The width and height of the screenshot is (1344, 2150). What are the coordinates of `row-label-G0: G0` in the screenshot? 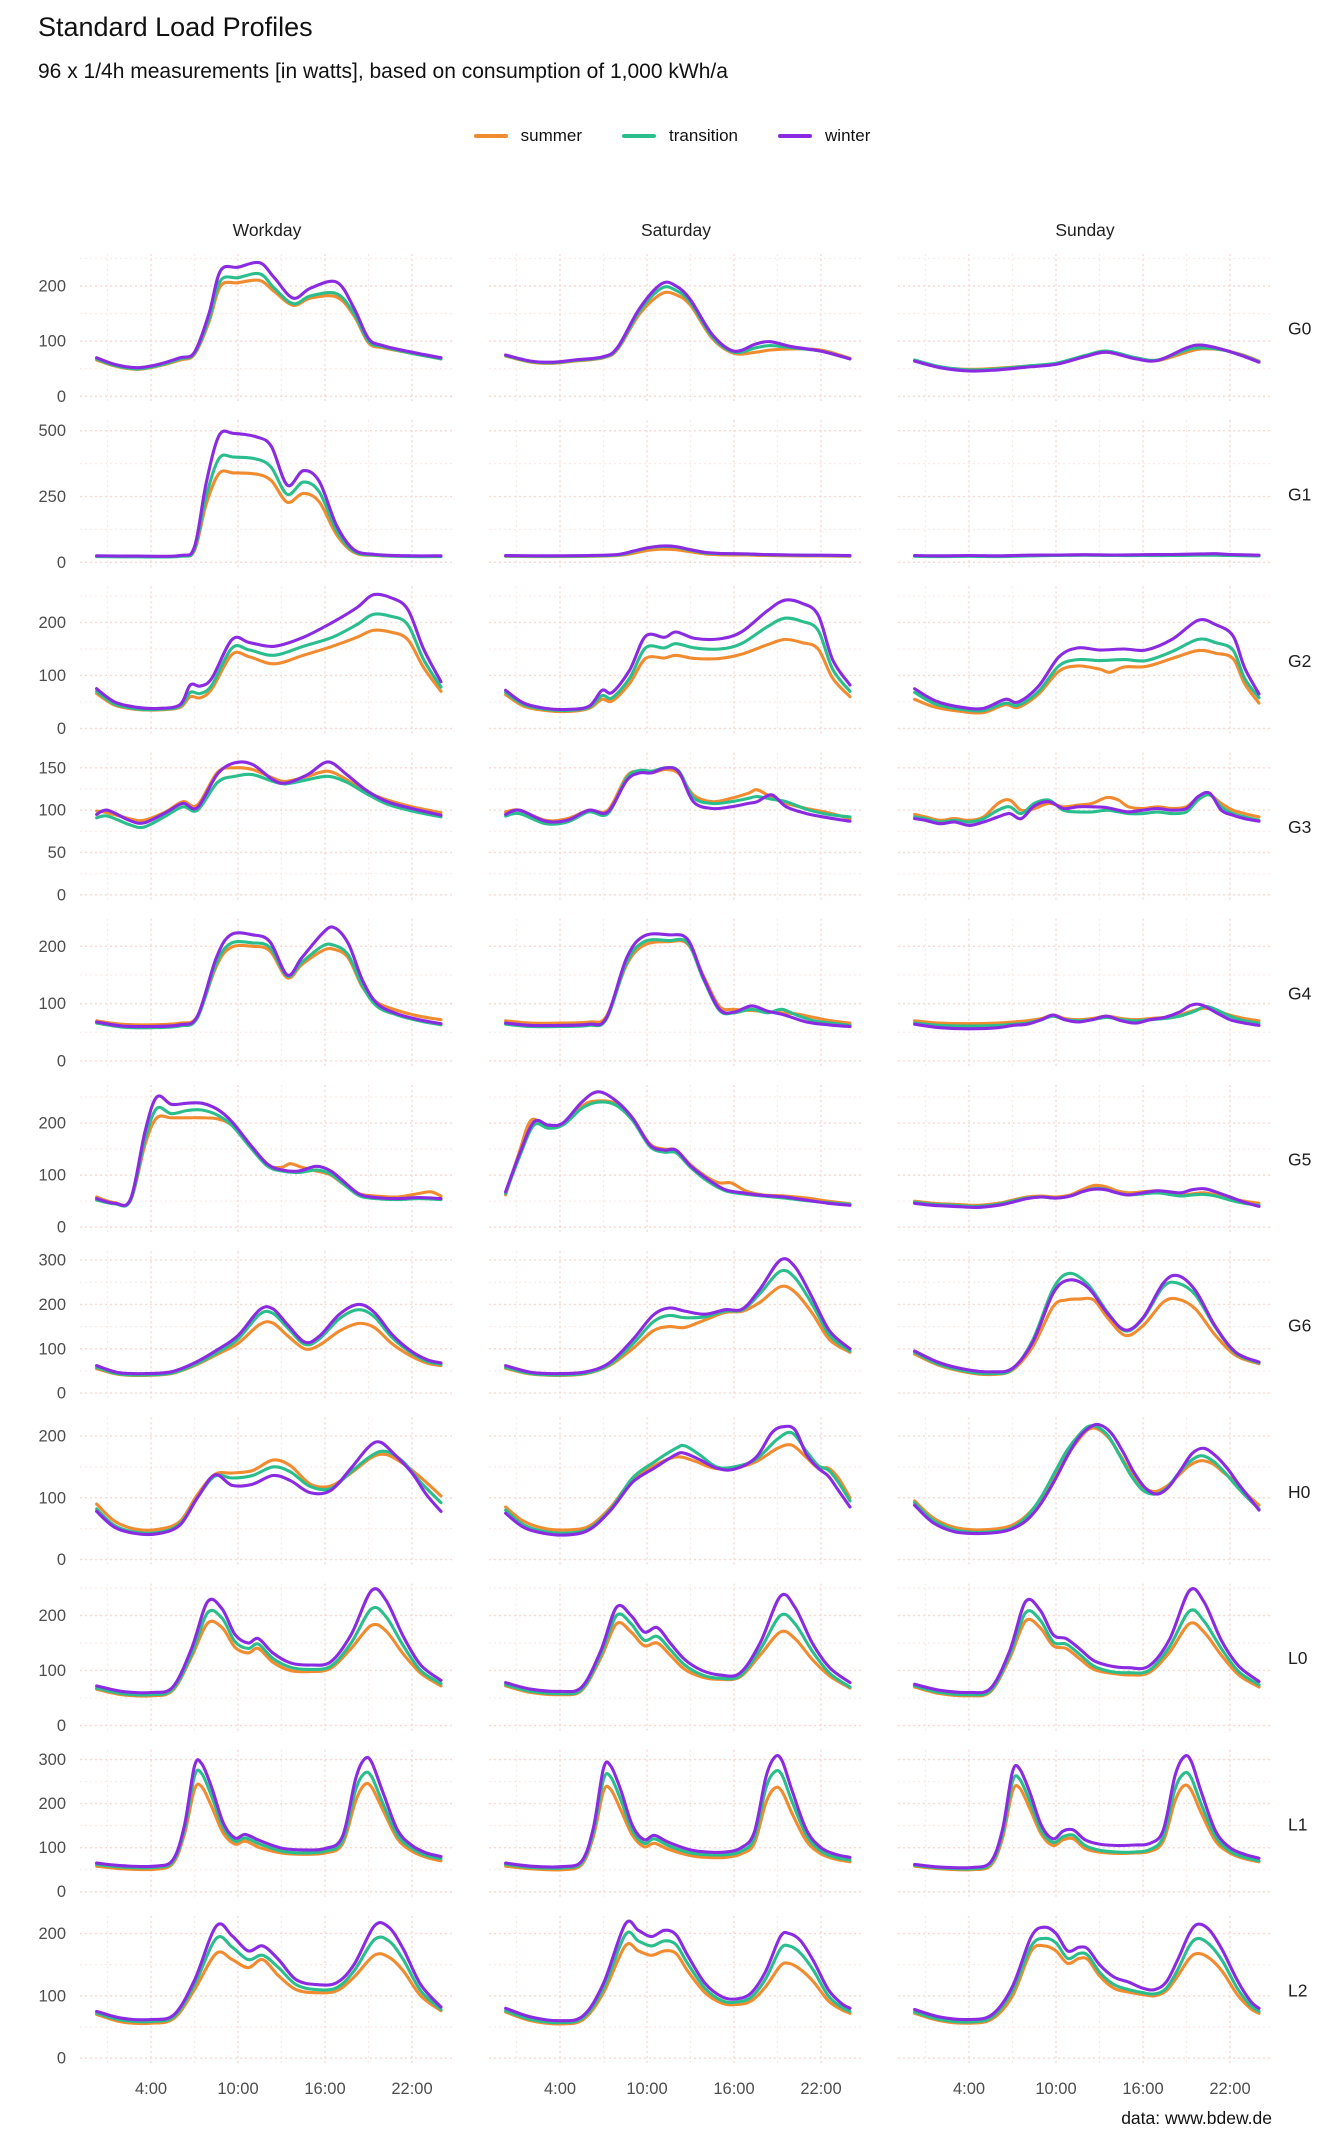 It's located at (1300, 329).